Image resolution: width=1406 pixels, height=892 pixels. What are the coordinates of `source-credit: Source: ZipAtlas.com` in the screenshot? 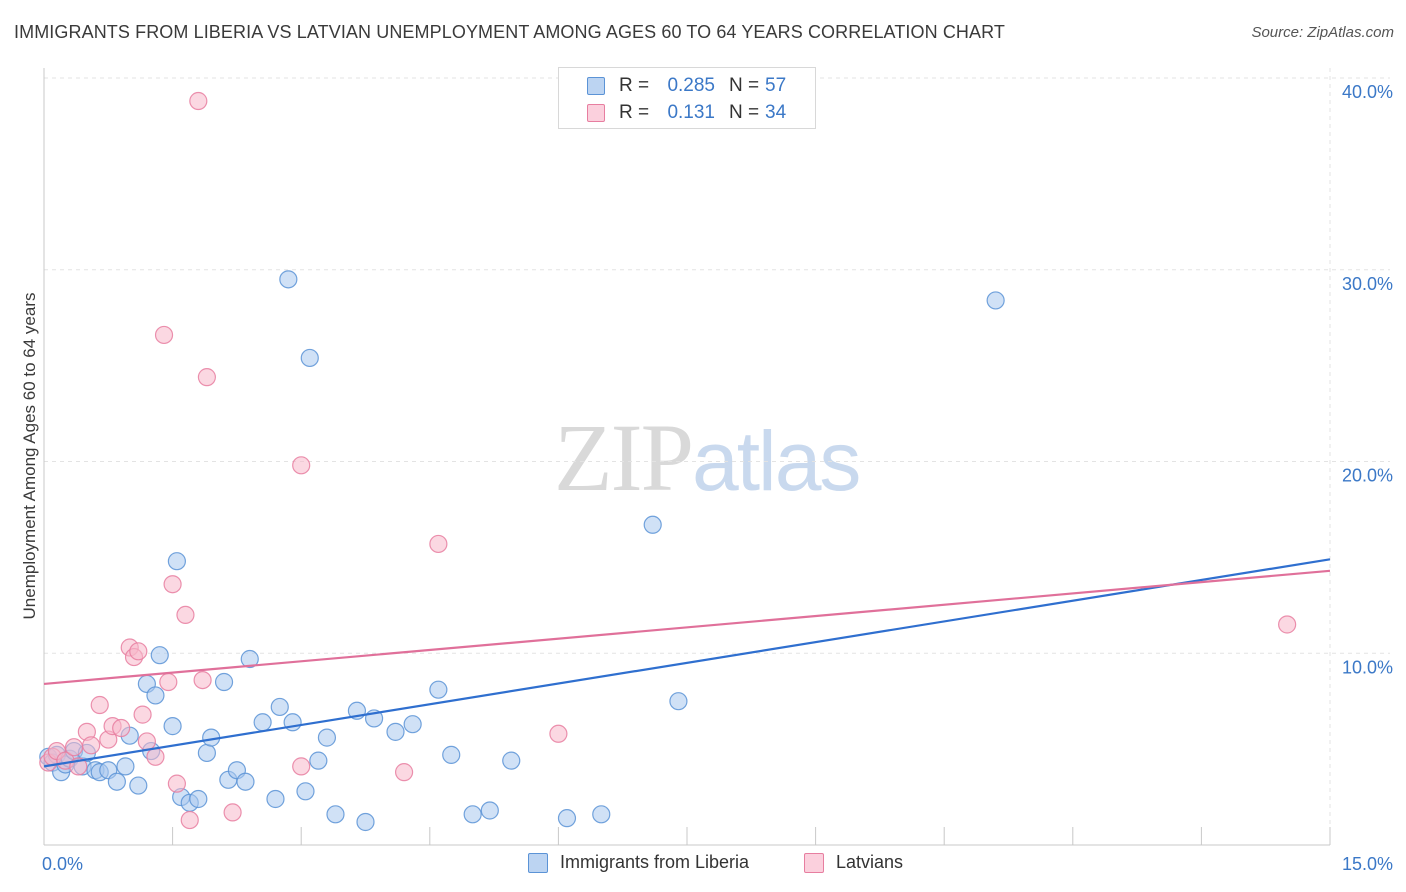 It's located at (1322, 32).